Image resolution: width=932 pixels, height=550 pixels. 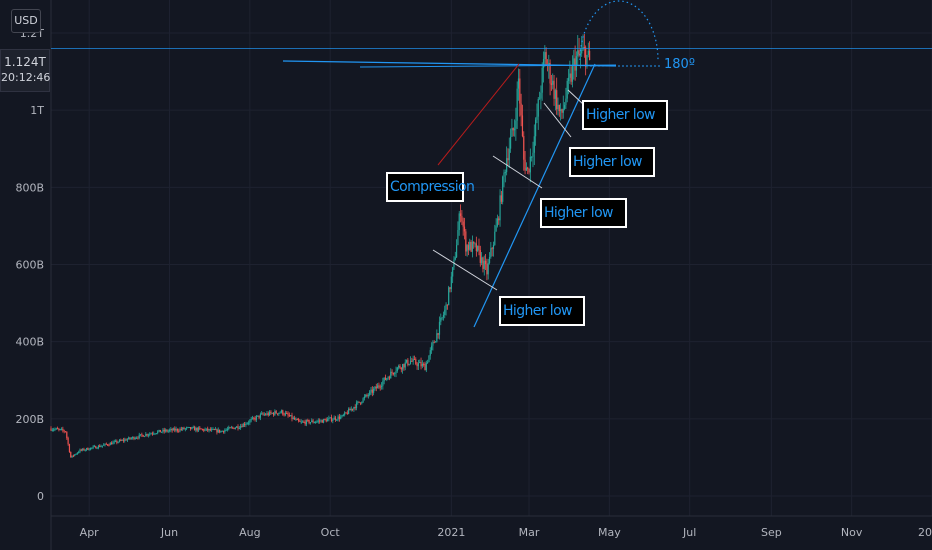 What do you see at coordinates (625, 115) in the screenshot?
I see `annotation-higher-low-1: Higher low` at bounding box center [625, 115].